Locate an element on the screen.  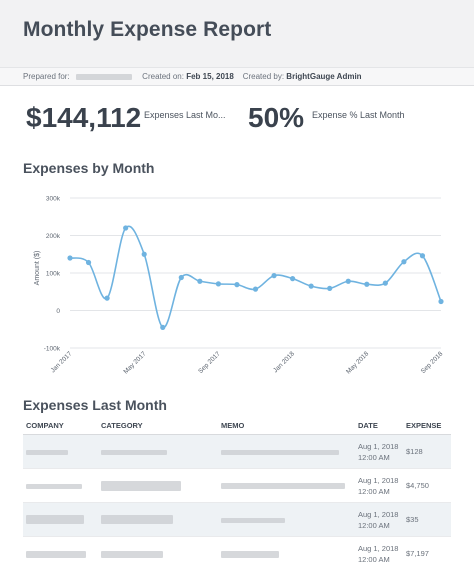
prepared-for-label: Prepared for: is located at coordinates (46, 76).